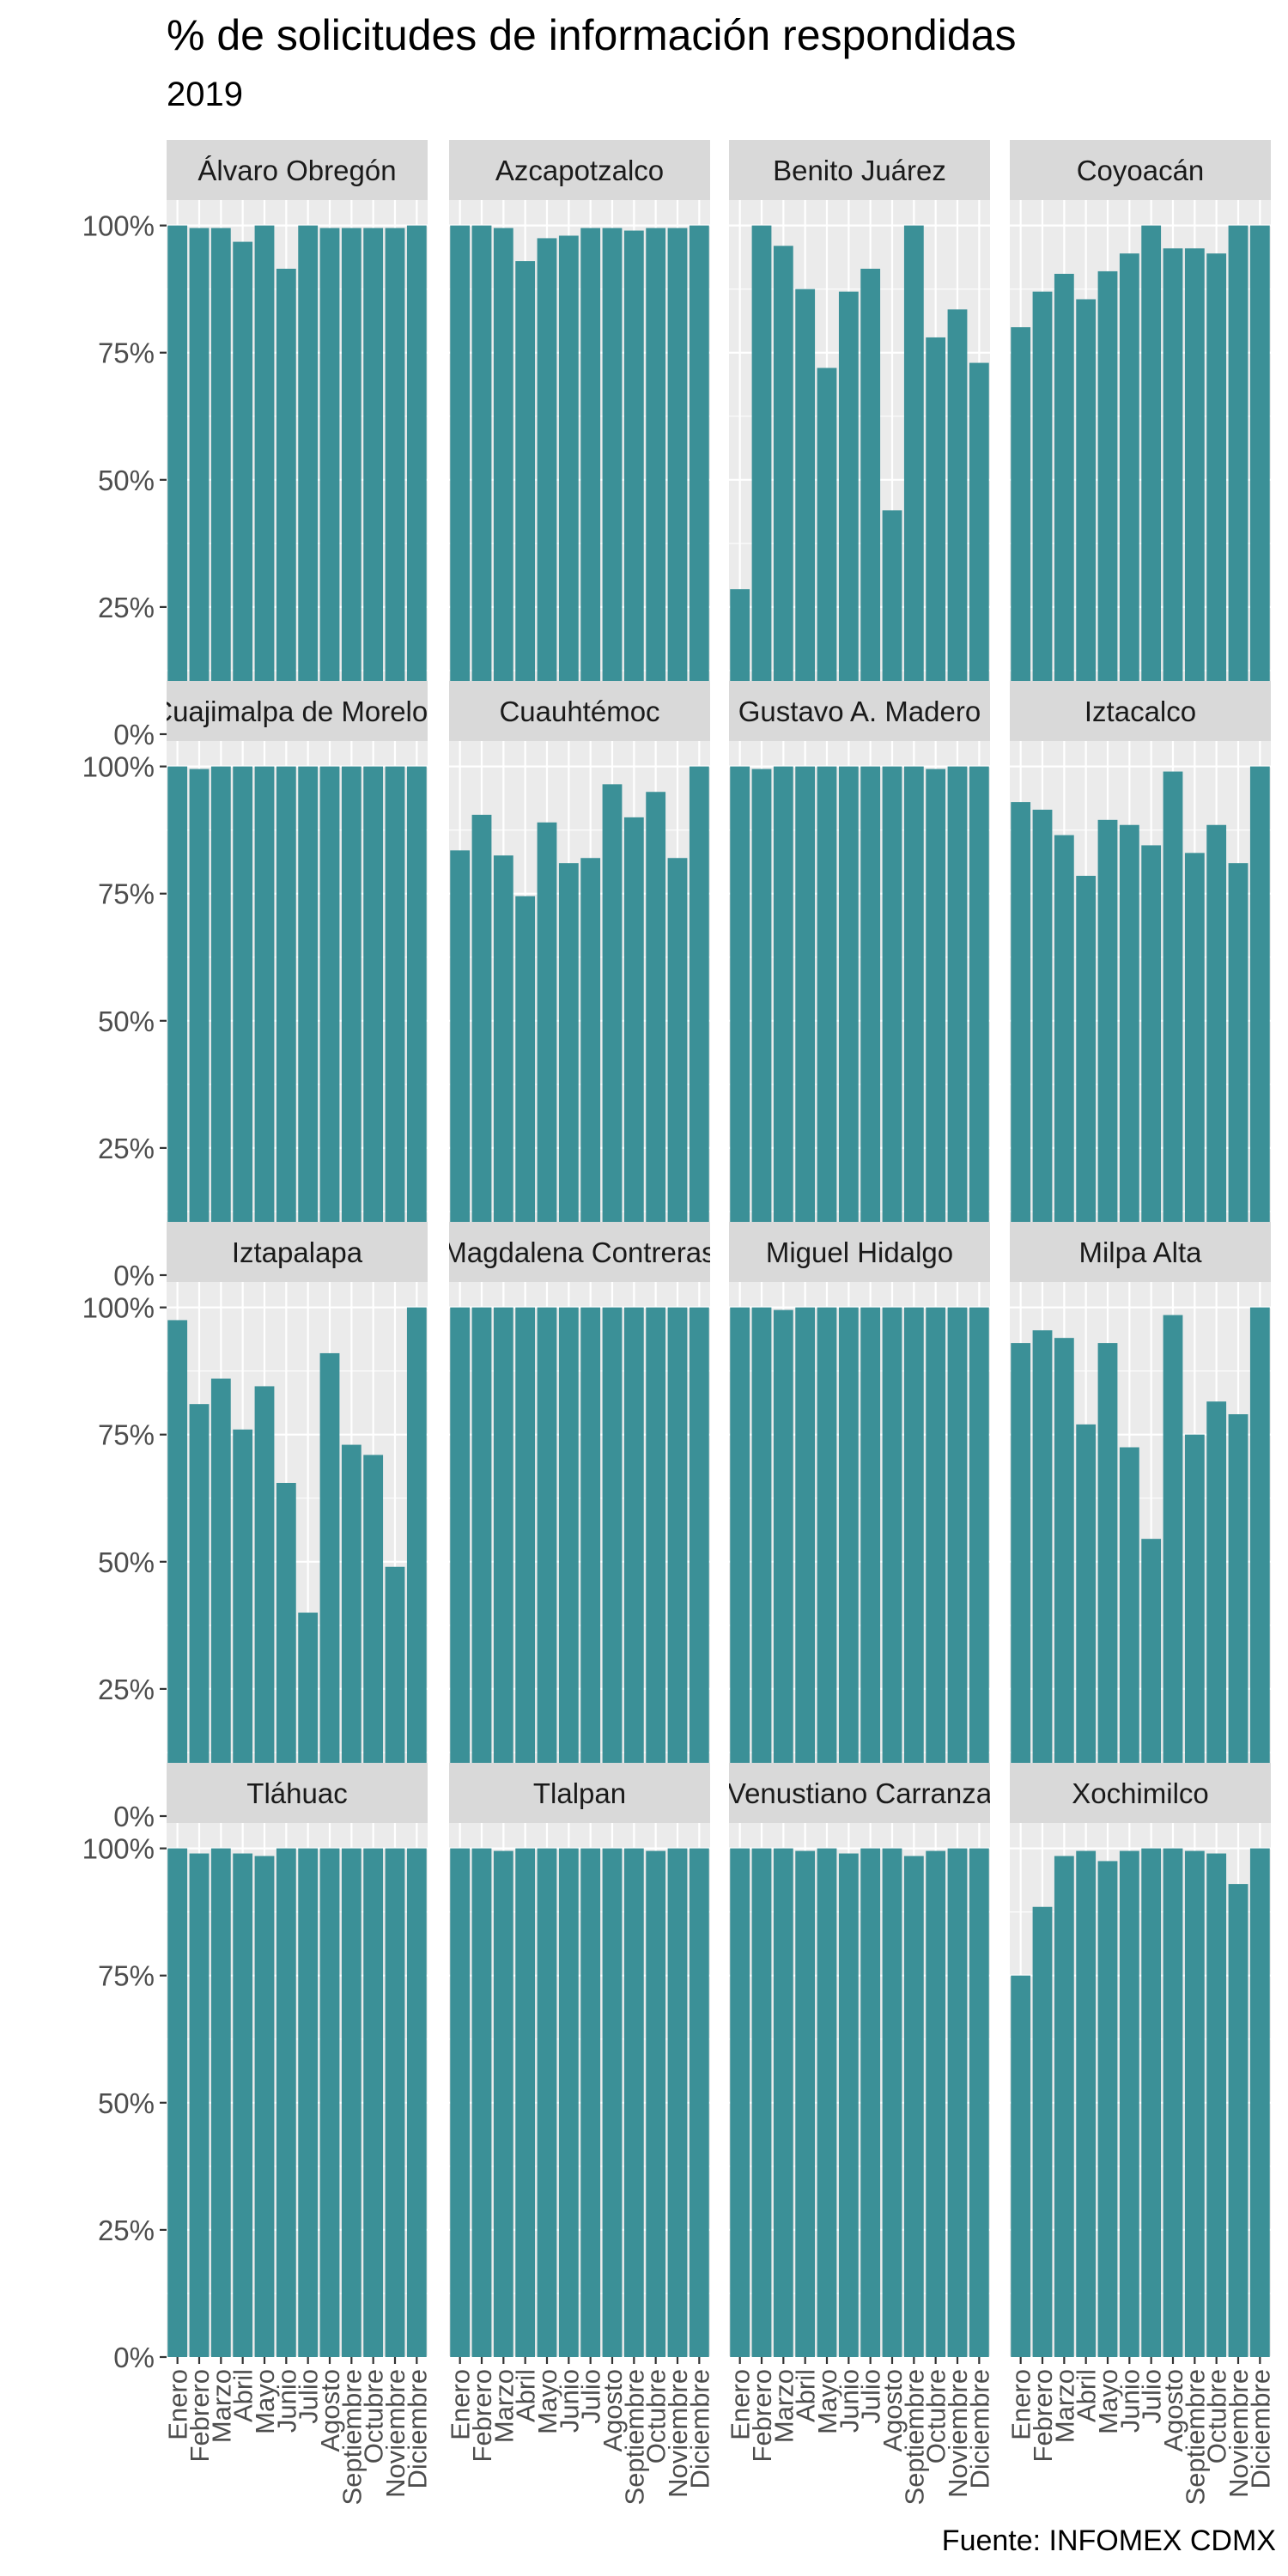 This screenshot has width=1288, height=2576. I want to click on x-tick-label: Junio, so click(569, 2401).